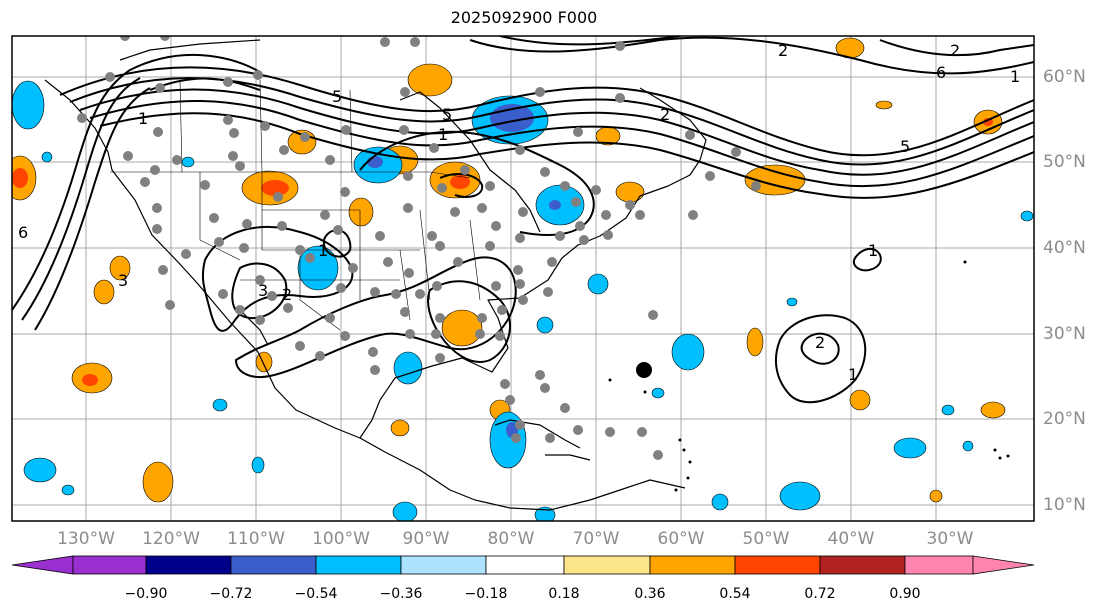 The width and height of the screenshot is (1105, 615). What do you see at coordinates (316, 594) in the screenshot?
I see `colorbar-tick-label: −0.54` at bounding box center [316, 594].